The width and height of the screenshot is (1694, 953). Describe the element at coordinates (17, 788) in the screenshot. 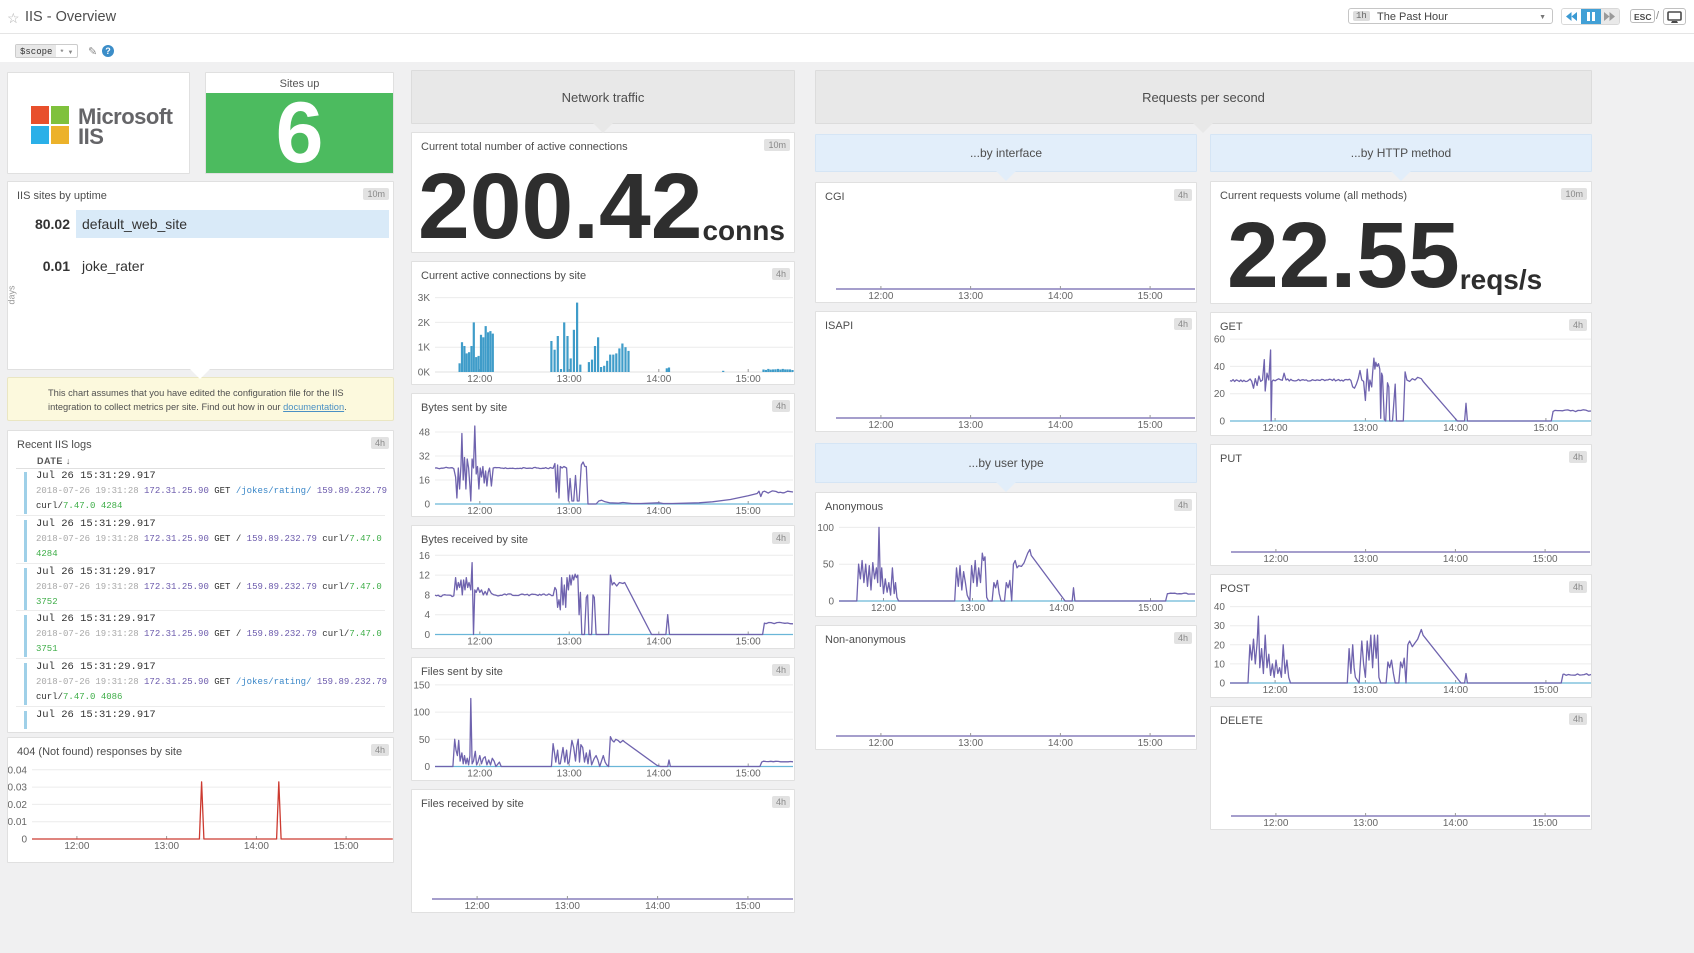

I see `svg-text: 0.03` at that location.